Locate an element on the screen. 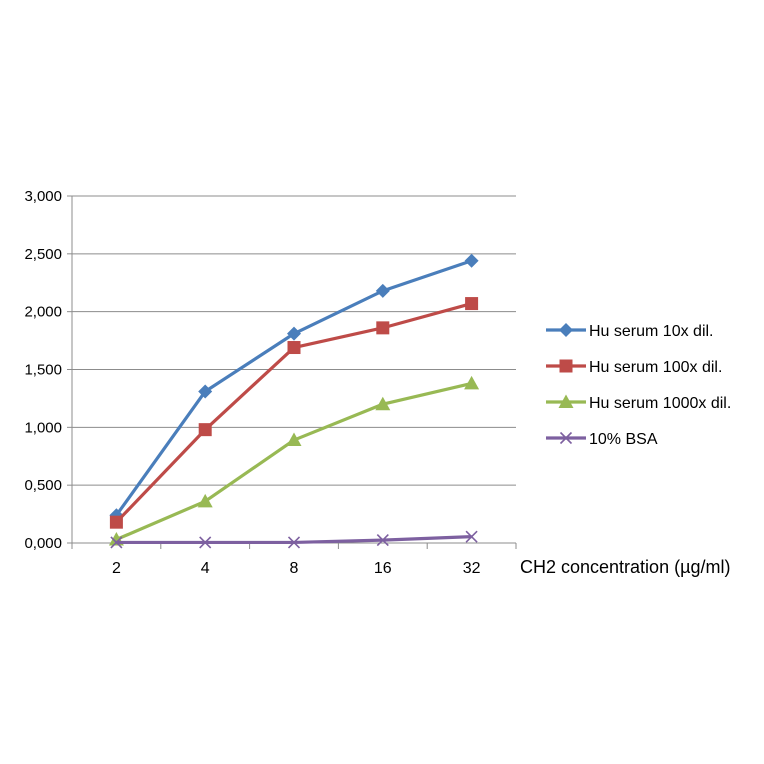 The image size is (764, 764). legend-entry: Hu serum 10x dil. is located at coordinates (630, 331).